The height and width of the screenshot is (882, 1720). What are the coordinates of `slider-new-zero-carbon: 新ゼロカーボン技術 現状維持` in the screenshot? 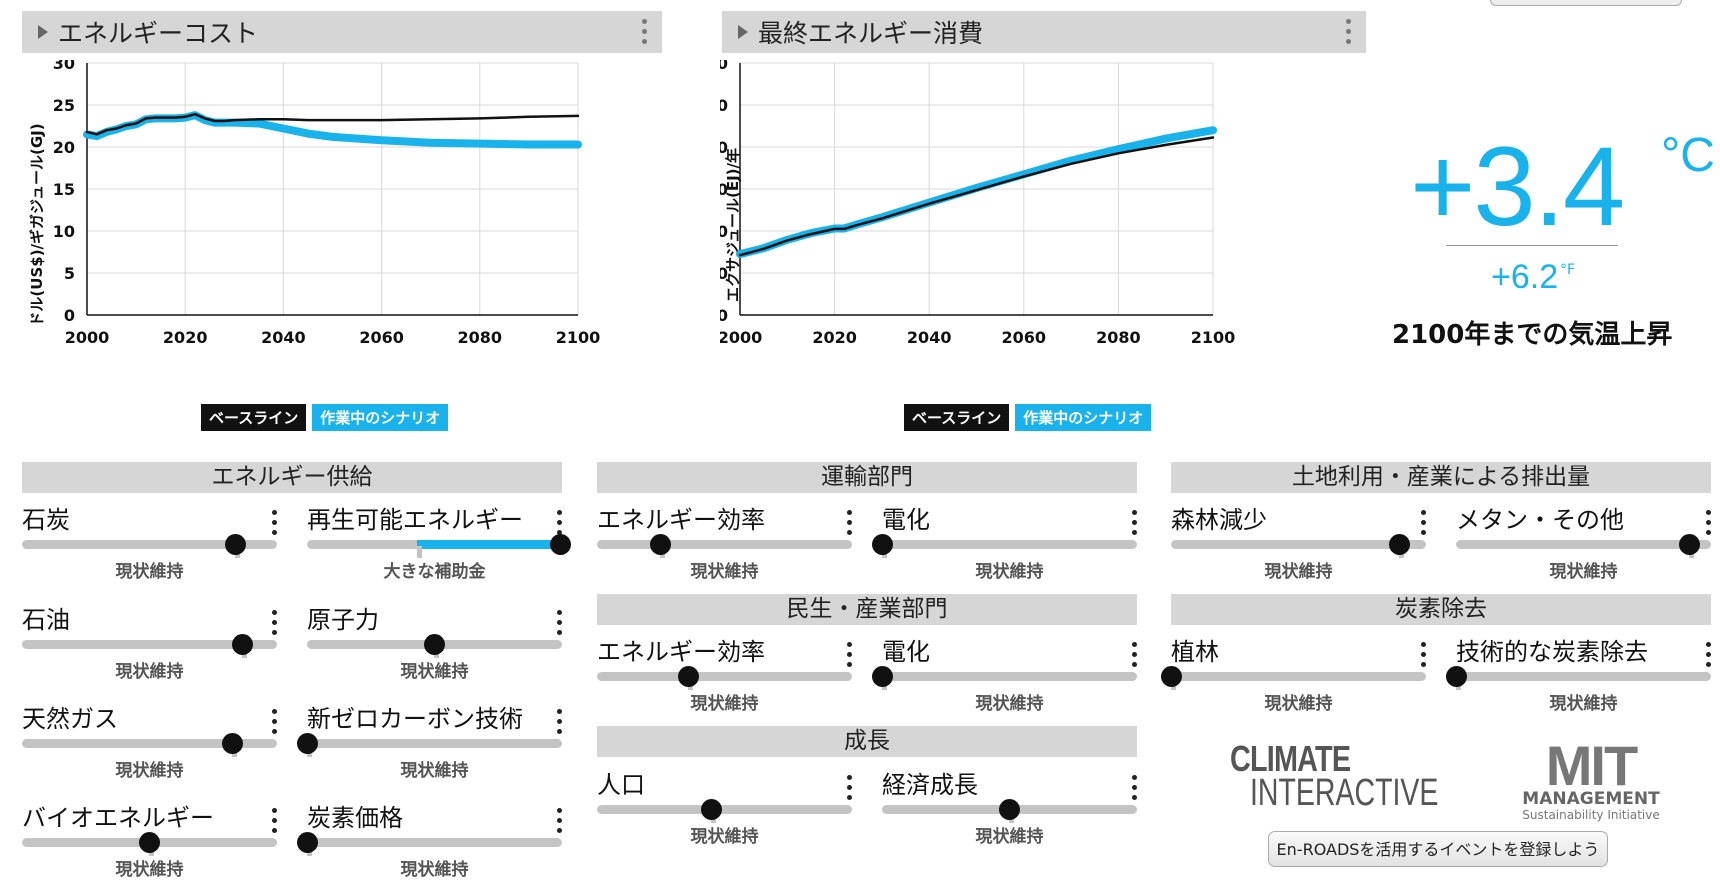 It's located at (429, 743).